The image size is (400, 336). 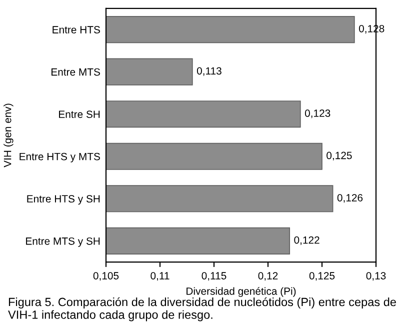 What do you see at coordinates (350, 198) in the screenshot?
I see `data-label: 0,126` at bounding box center [350, 198].